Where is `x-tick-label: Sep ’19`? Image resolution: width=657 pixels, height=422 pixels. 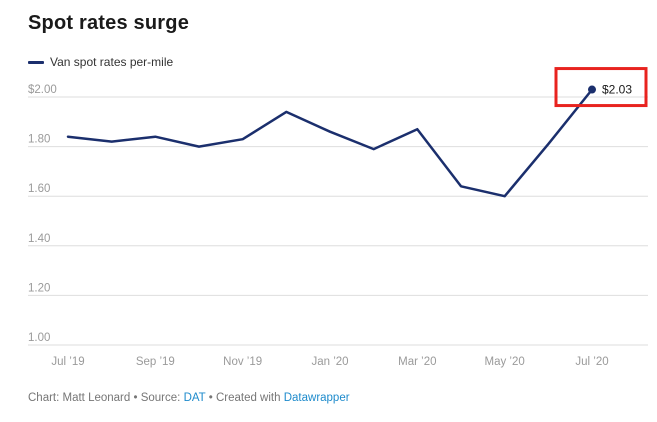
x-tick-label: Sep ’19 is located at coordinates (155, 362).